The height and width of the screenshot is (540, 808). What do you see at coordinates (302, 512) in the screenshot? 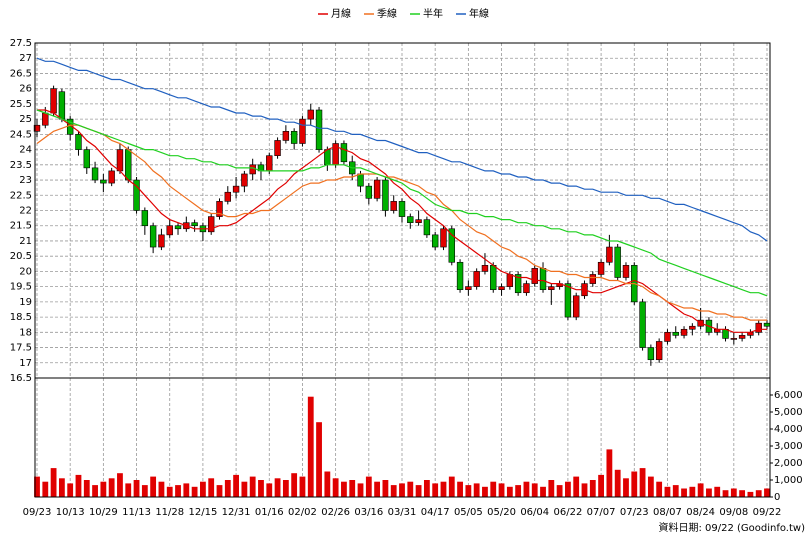
I see `x-tick-label: 02/02` at bounding box center [302, 512].